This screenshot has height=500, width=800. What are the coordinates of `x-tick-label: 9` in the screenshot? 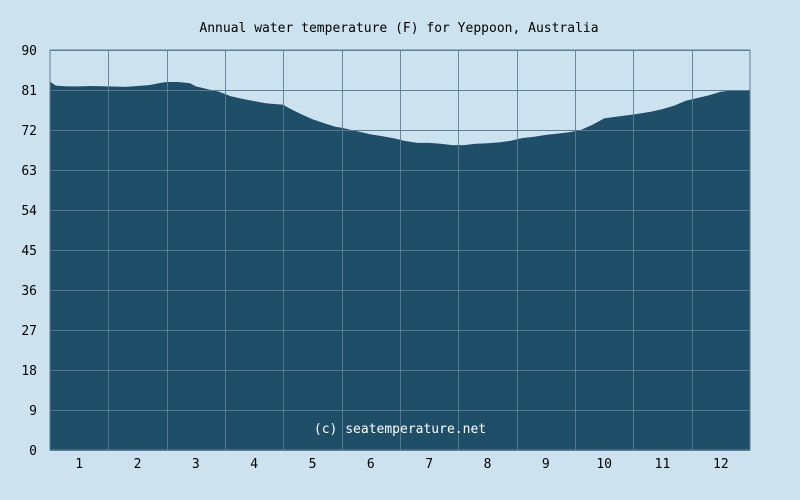 It's located at (546, 464).